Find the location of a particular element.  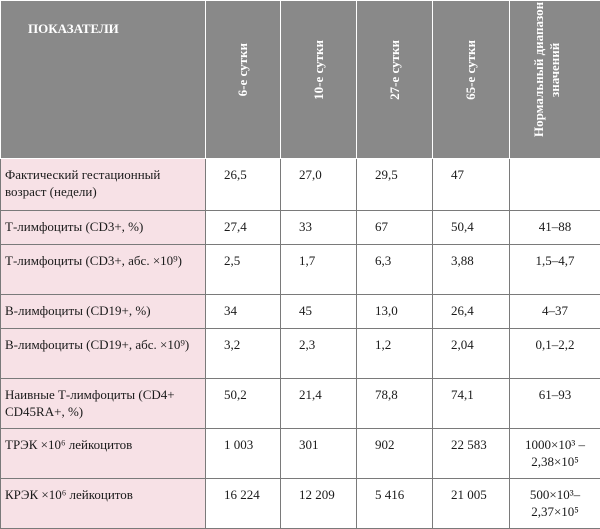

header-day-6: 6-е сутки is located at coordinates (243, 80).